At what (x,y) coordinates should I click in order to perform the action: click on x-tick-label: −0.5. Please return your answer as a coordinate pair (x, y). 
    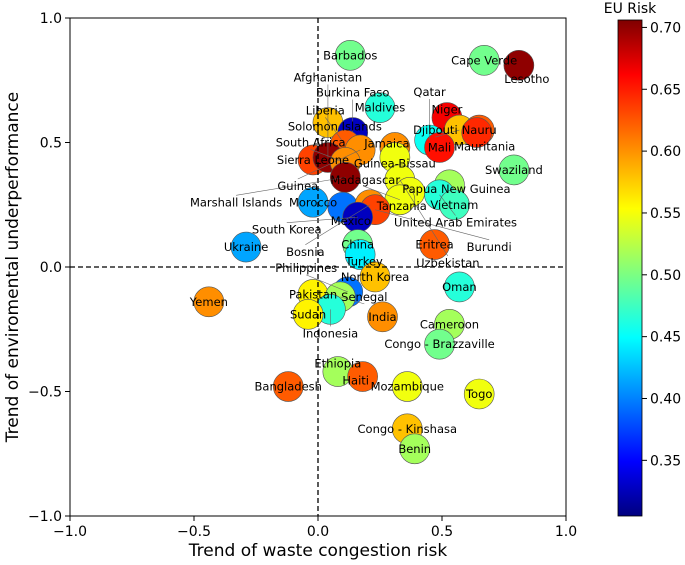
    Looking at the image, I should click on (194, 532).